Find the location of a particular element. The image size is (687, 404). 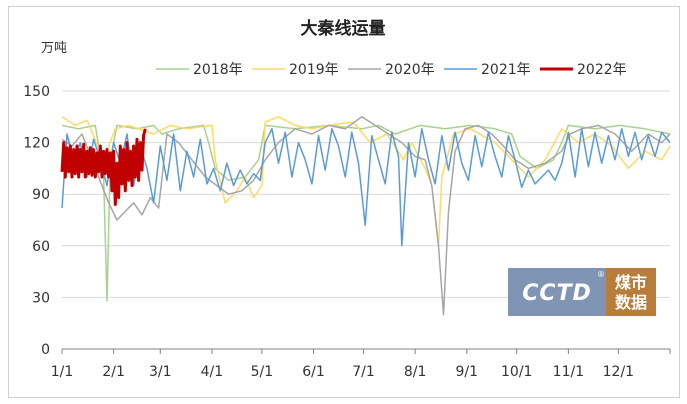

x-tick-label: 12/1 is located at coordinates (618, 372).